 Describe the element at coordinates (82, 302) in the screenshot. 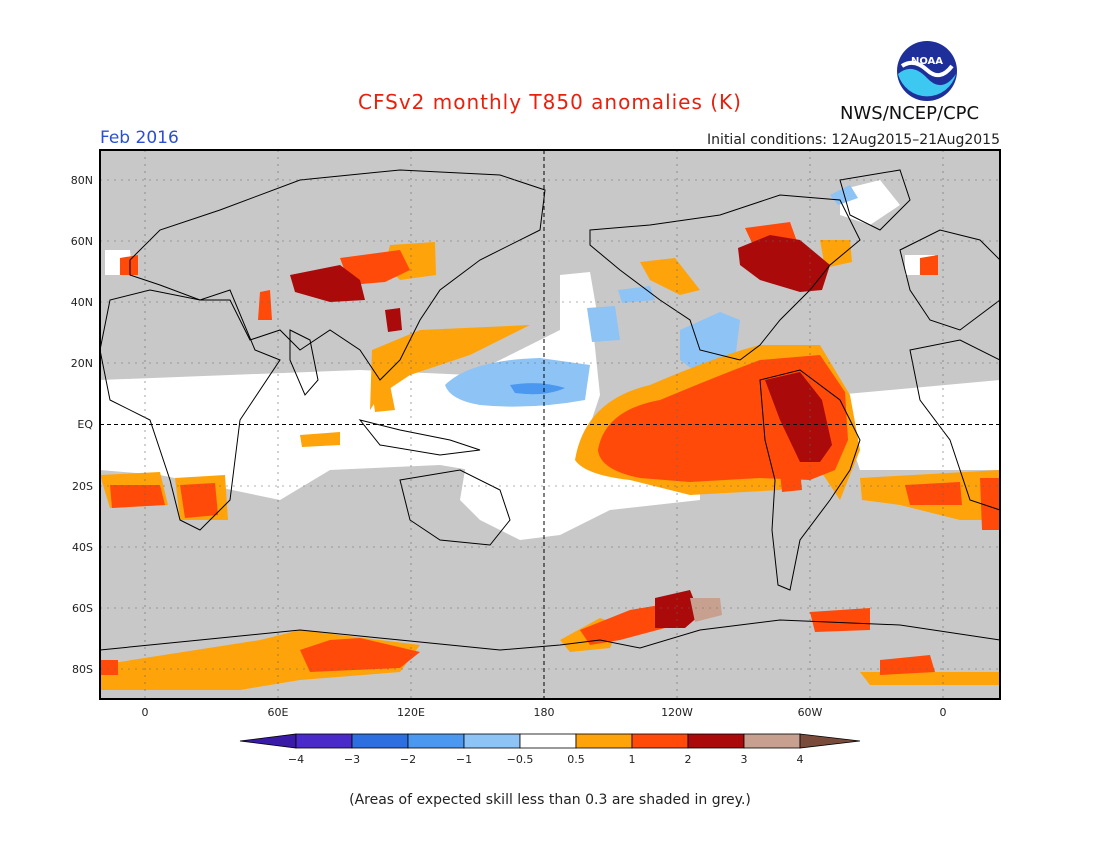

I see `lat-label: 40N` at that location.